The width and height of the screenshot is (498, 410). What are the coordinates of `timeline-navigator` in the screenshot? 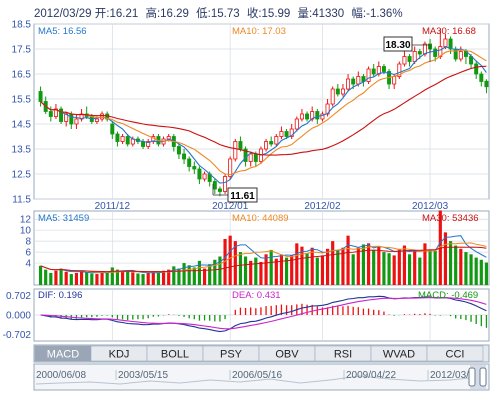 It's located at (261, 377).